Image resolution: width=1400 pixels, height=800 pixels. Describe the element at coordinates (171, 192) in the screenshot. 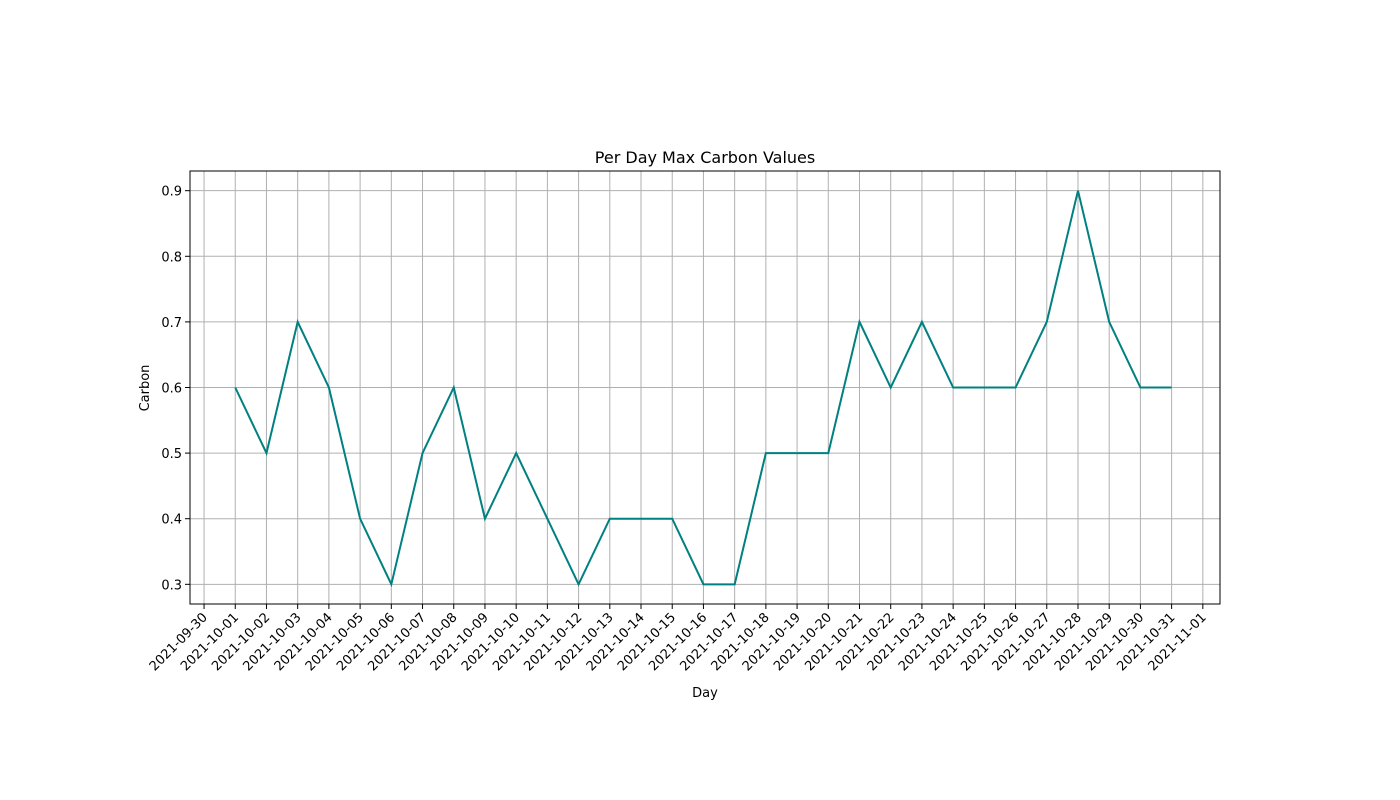

I see `y-tick-label: 0.9` at that location.